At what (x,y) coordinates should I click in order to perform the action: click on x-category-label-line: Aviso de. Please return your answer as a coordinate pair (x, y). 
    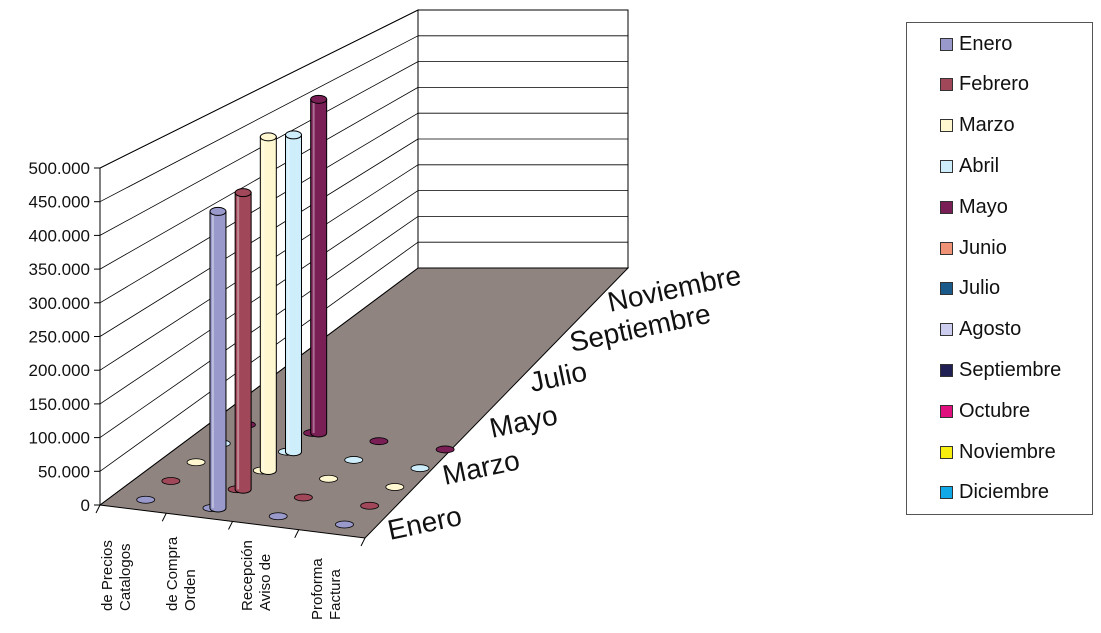
    Looking at the image, I should click on (265, 582).